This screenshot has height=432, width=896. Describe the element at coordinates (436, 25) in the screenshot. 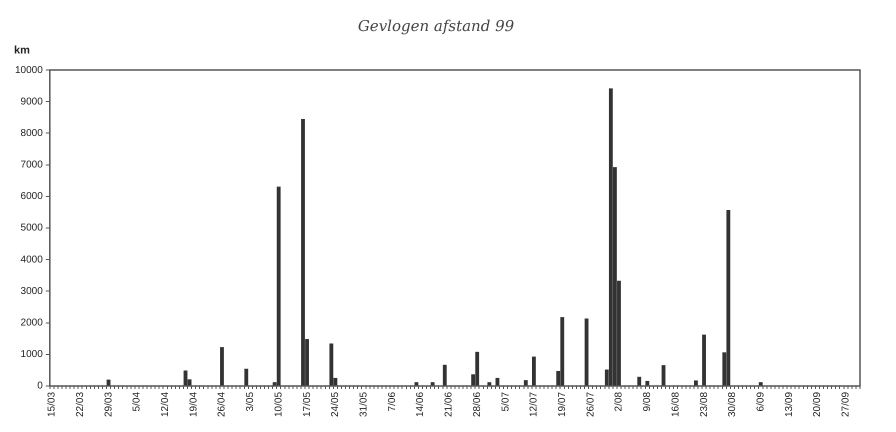

I see `chart-title: Gevlogen afstand 99` at that location.